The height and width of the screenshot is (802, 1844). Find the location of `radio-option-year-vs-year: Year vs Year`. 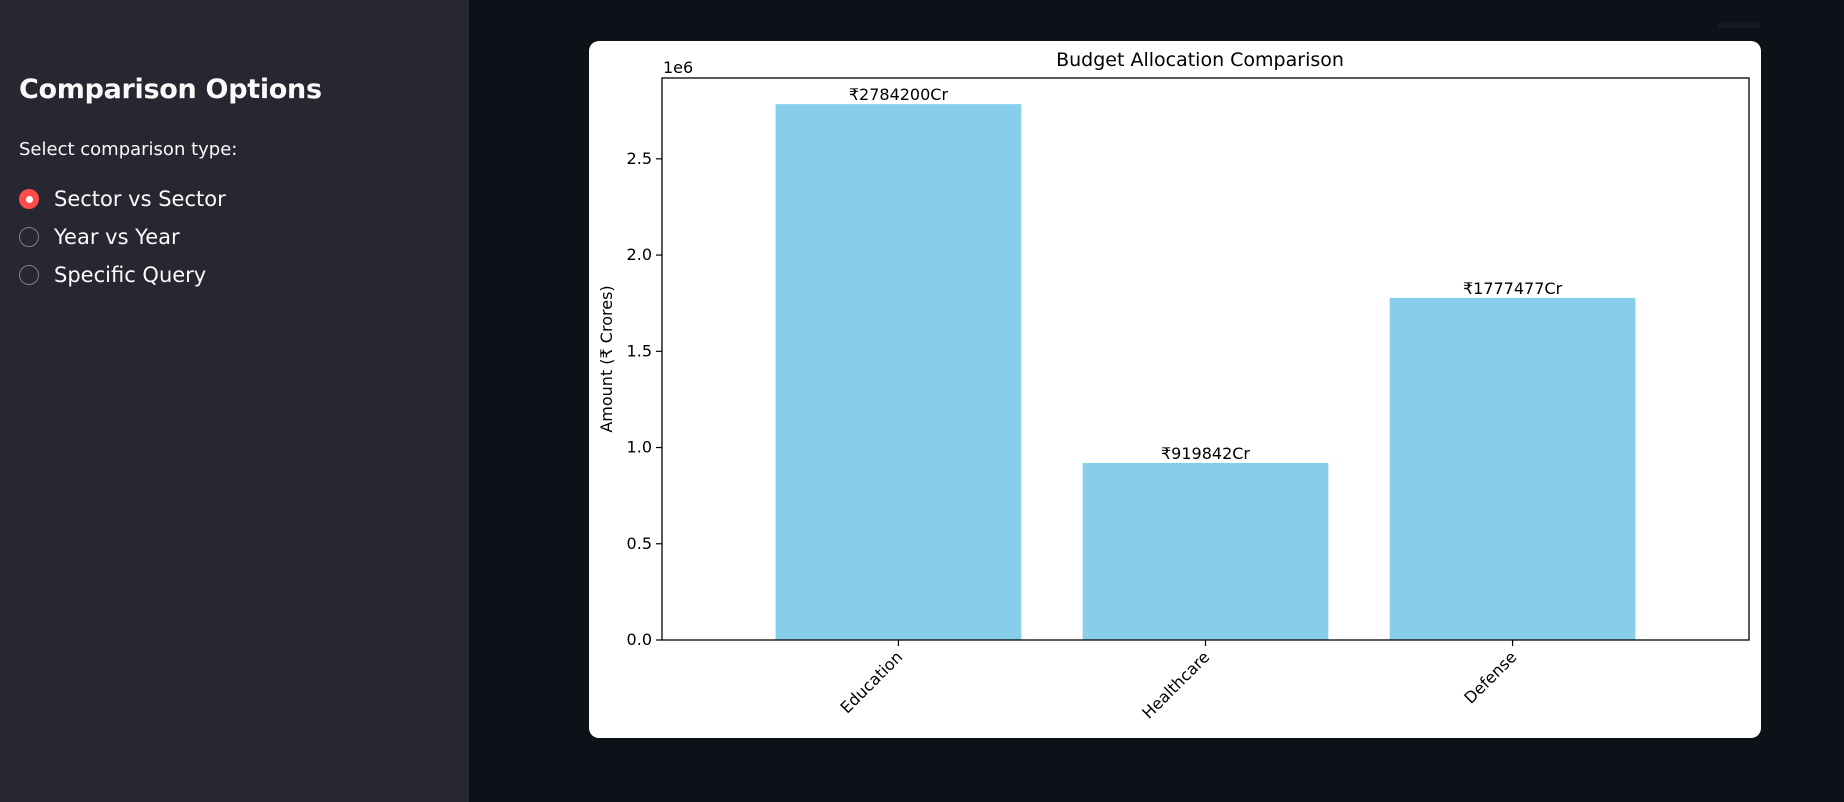

radio-option-year-vs-year: Year vs Year is located at coordinates (122, 237).